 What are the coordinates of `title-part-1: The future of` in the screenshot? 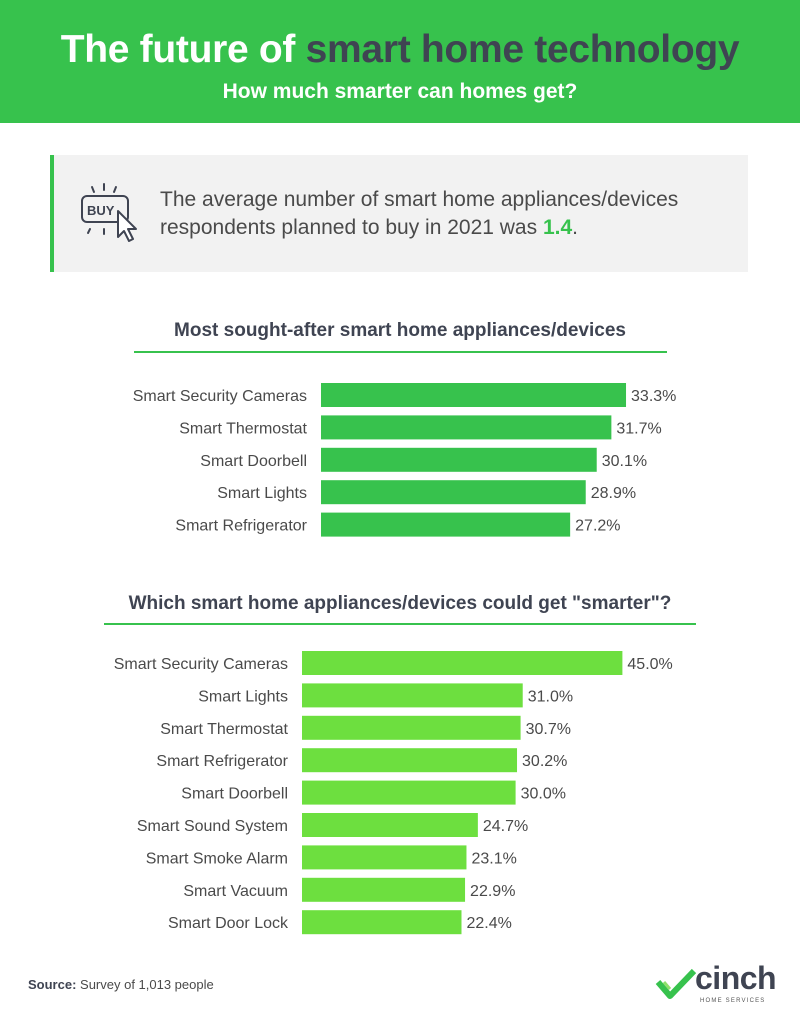 It's located at (183, 49).